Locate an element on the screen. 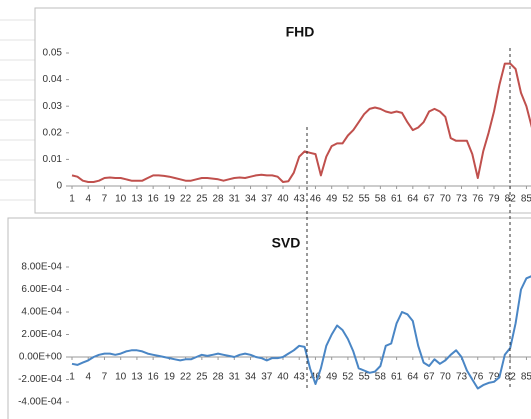  y-tick-label: -4.00E-04 is located at coordinates (40, 402).